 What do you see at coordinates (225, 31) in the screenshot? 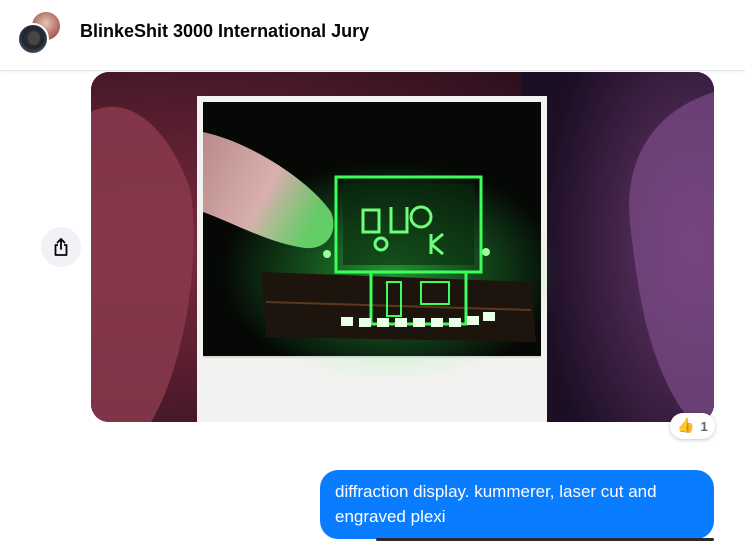
I see `chat-title: BlinkeShit 3000 International Jury` at bounding box center [225, 31].